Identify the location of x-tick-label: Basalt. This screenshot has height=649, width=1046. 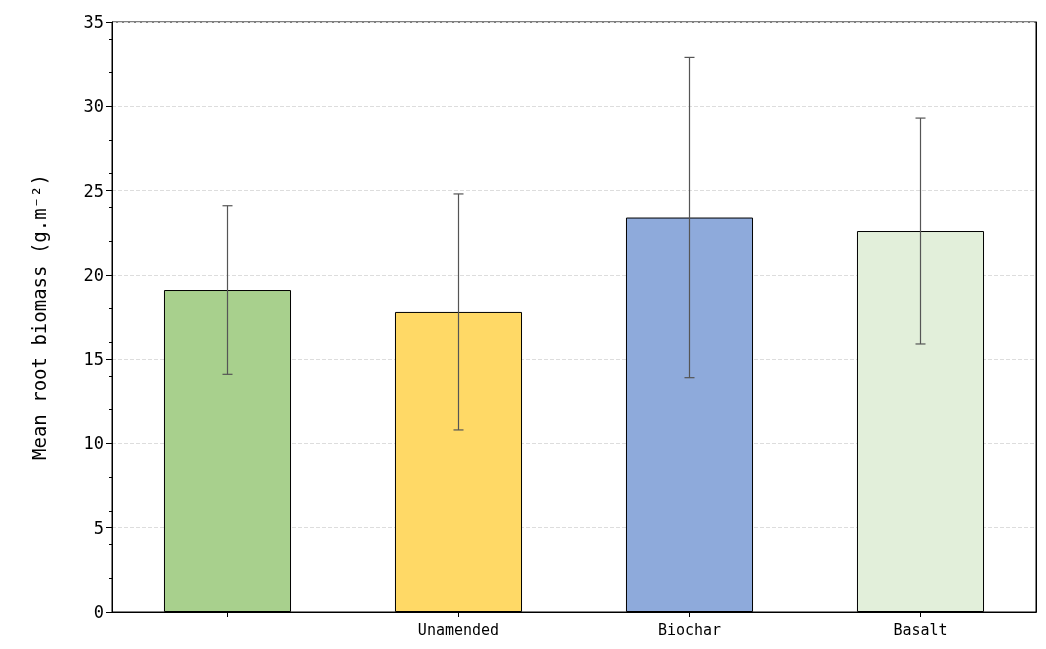
(920, 629).